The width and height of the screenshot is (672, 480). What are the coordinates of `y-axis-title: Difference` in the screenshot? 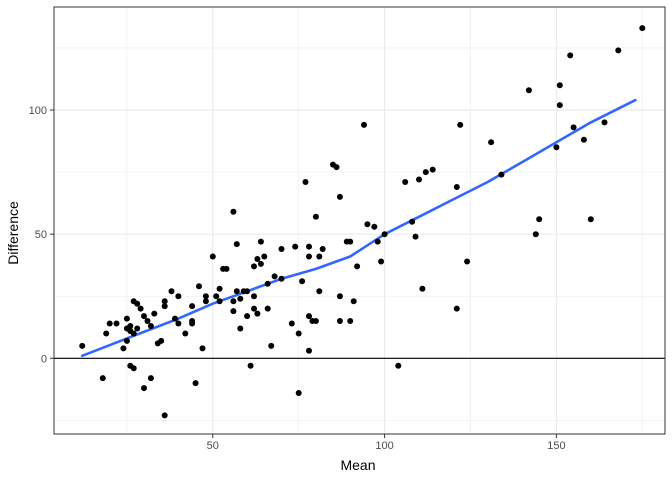 It's located at (13, 233).